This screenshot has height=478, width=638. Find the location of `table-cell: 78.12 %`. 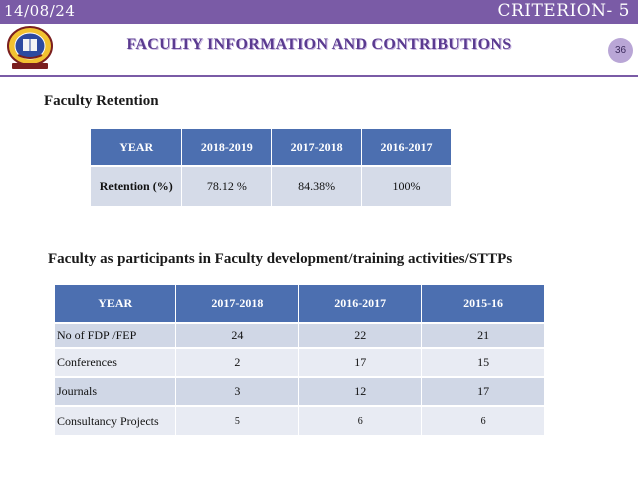

table-cell: 78.12 % is located at coordinates (227, 185).